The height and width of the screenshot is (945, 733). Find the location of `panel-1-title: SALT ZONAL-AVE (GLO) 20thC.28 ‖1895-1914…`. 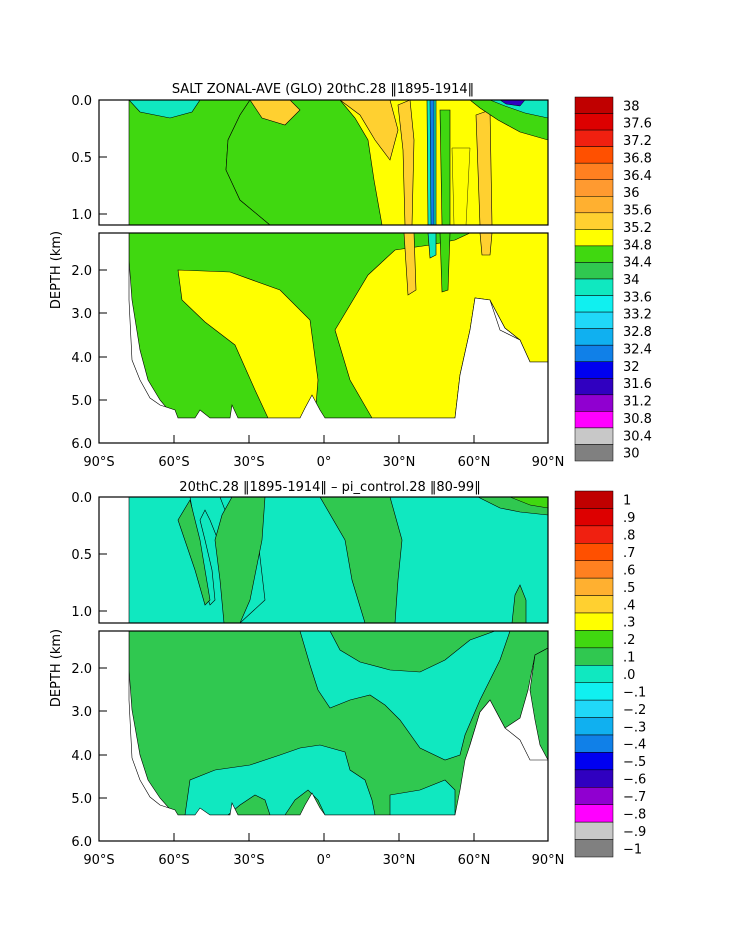

panel-1-title: SALT ZONAL-AVE (GLO) 20thC.28 ‖1895-1914… is located at coordinates (323, 89).